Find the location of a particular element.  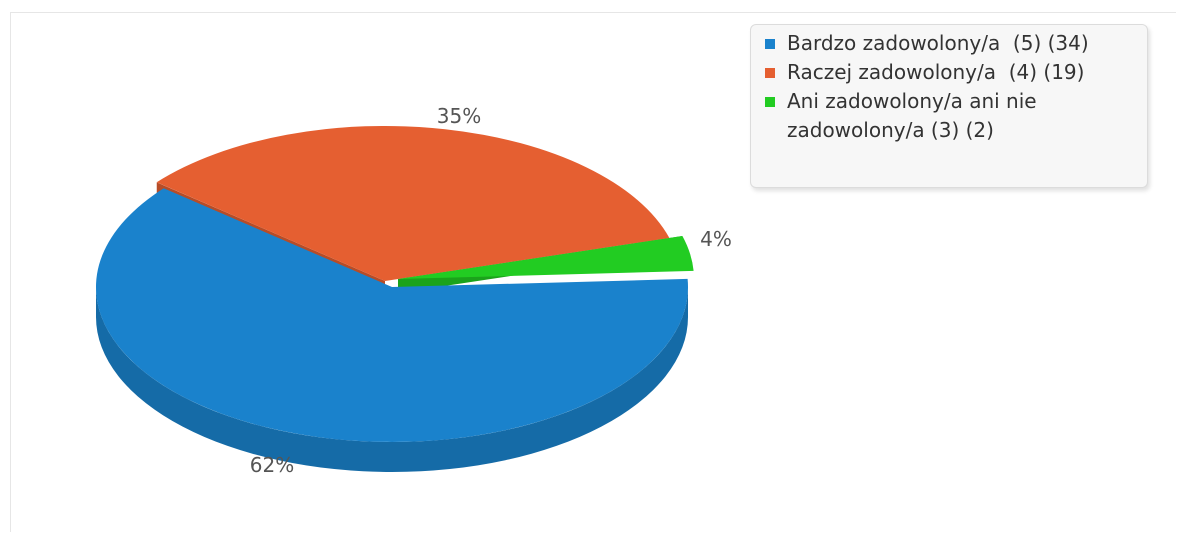

pie-percent-label: 4% is located at coordinates (716, 239).